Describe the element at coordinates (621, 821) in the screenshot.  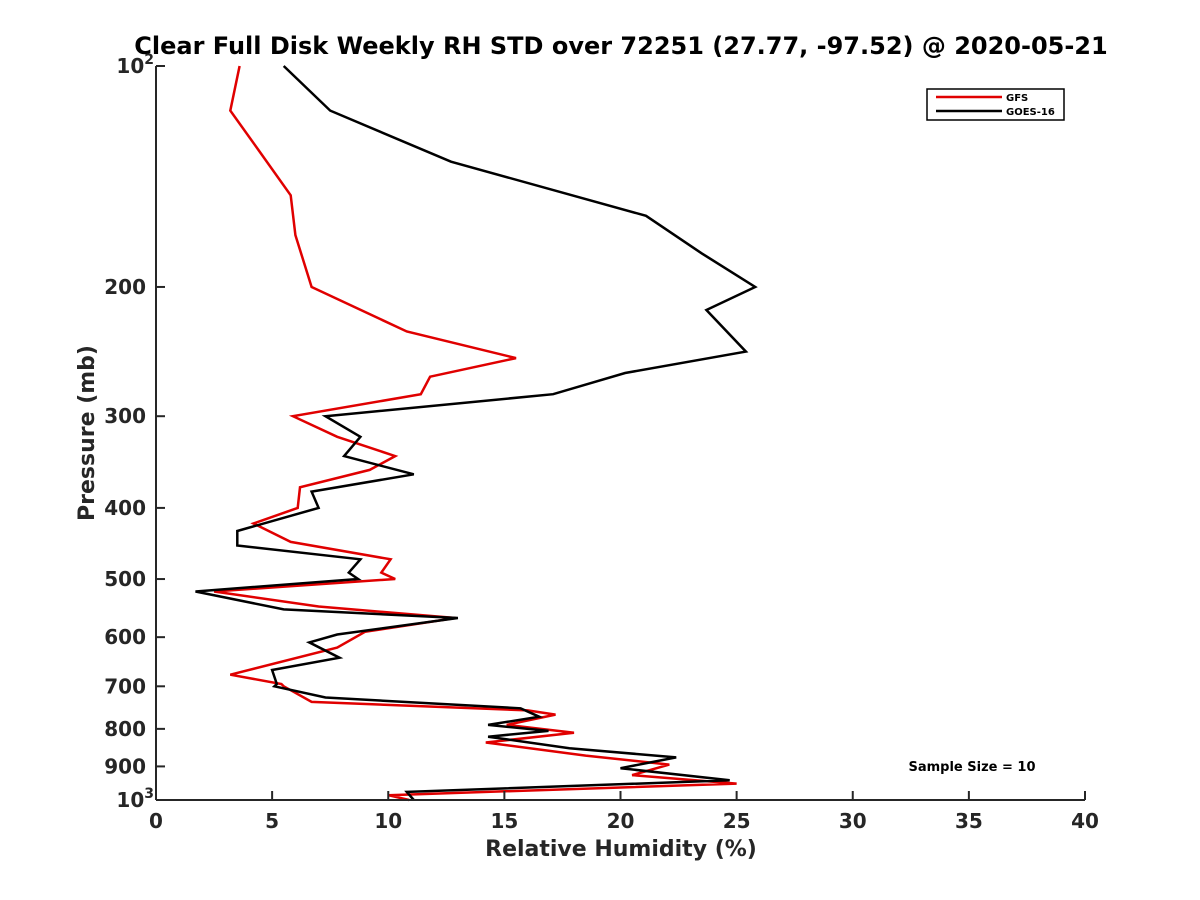
I see `x-tick-label: 20` at that location.